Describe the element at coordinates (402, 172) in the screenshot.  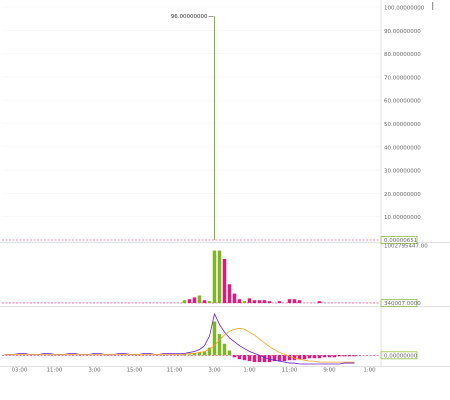
I see `y-tick-label: 30.00000000` at that location.